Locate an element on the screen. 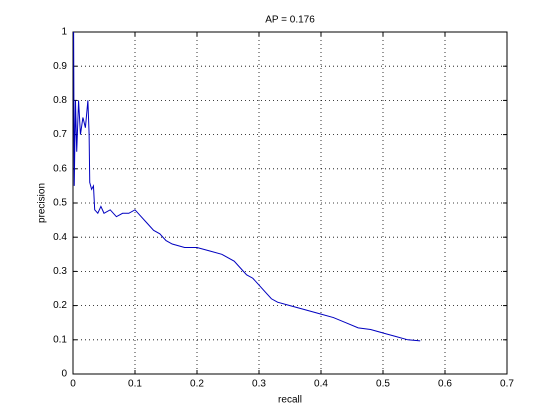 The image size is (560, 420). y-tick-label: 1 is located at coordinates (64, 32).